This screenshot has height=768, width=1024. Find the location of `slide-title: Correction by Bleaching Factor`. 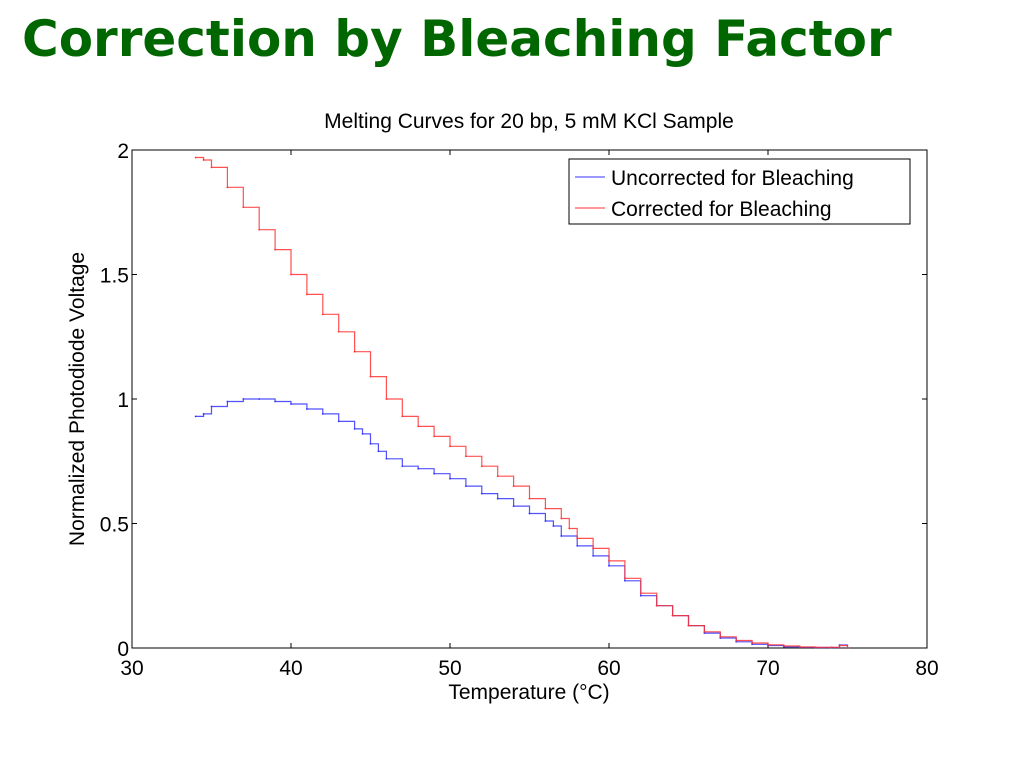

slide-title: Correction by Bleaching Factor is located at coordinates (457, 39).